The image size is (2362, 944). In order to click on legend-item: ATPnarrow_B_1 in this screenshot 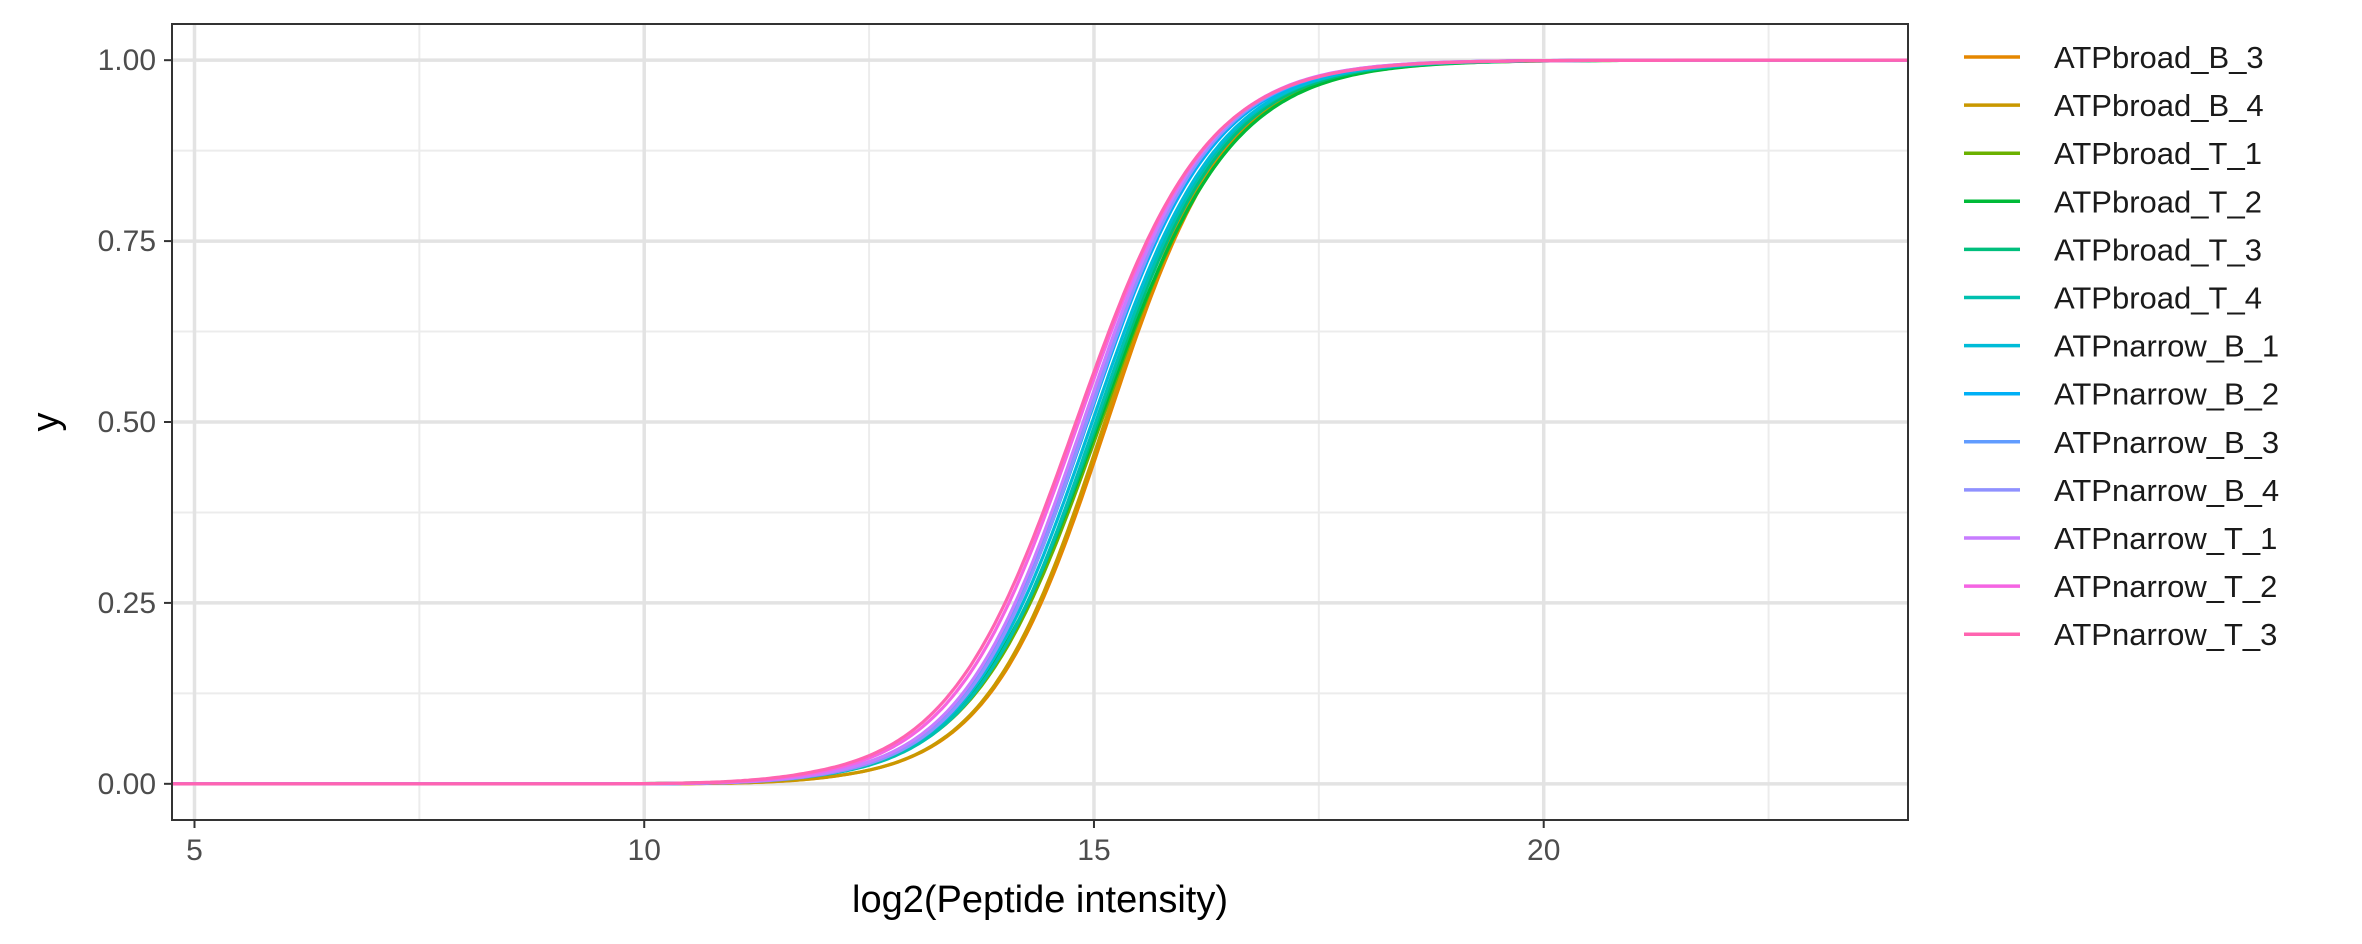, I will do `click(2121, 346)`.